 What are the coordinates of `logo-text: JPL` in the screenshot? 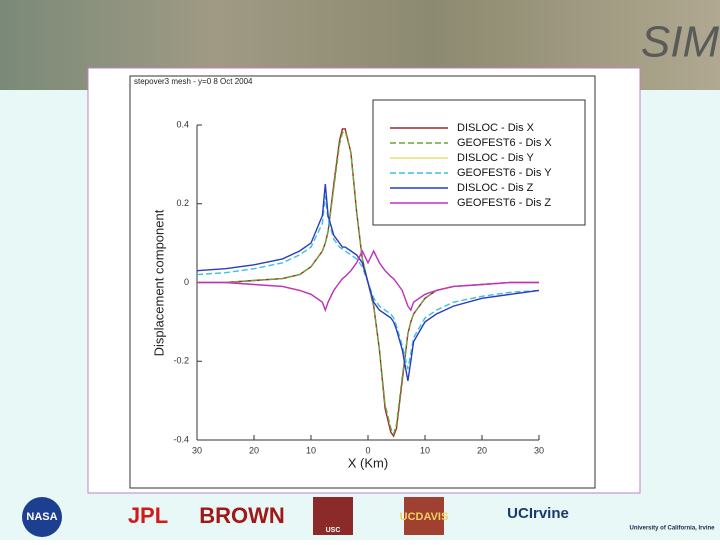 It's located at (148, 515).